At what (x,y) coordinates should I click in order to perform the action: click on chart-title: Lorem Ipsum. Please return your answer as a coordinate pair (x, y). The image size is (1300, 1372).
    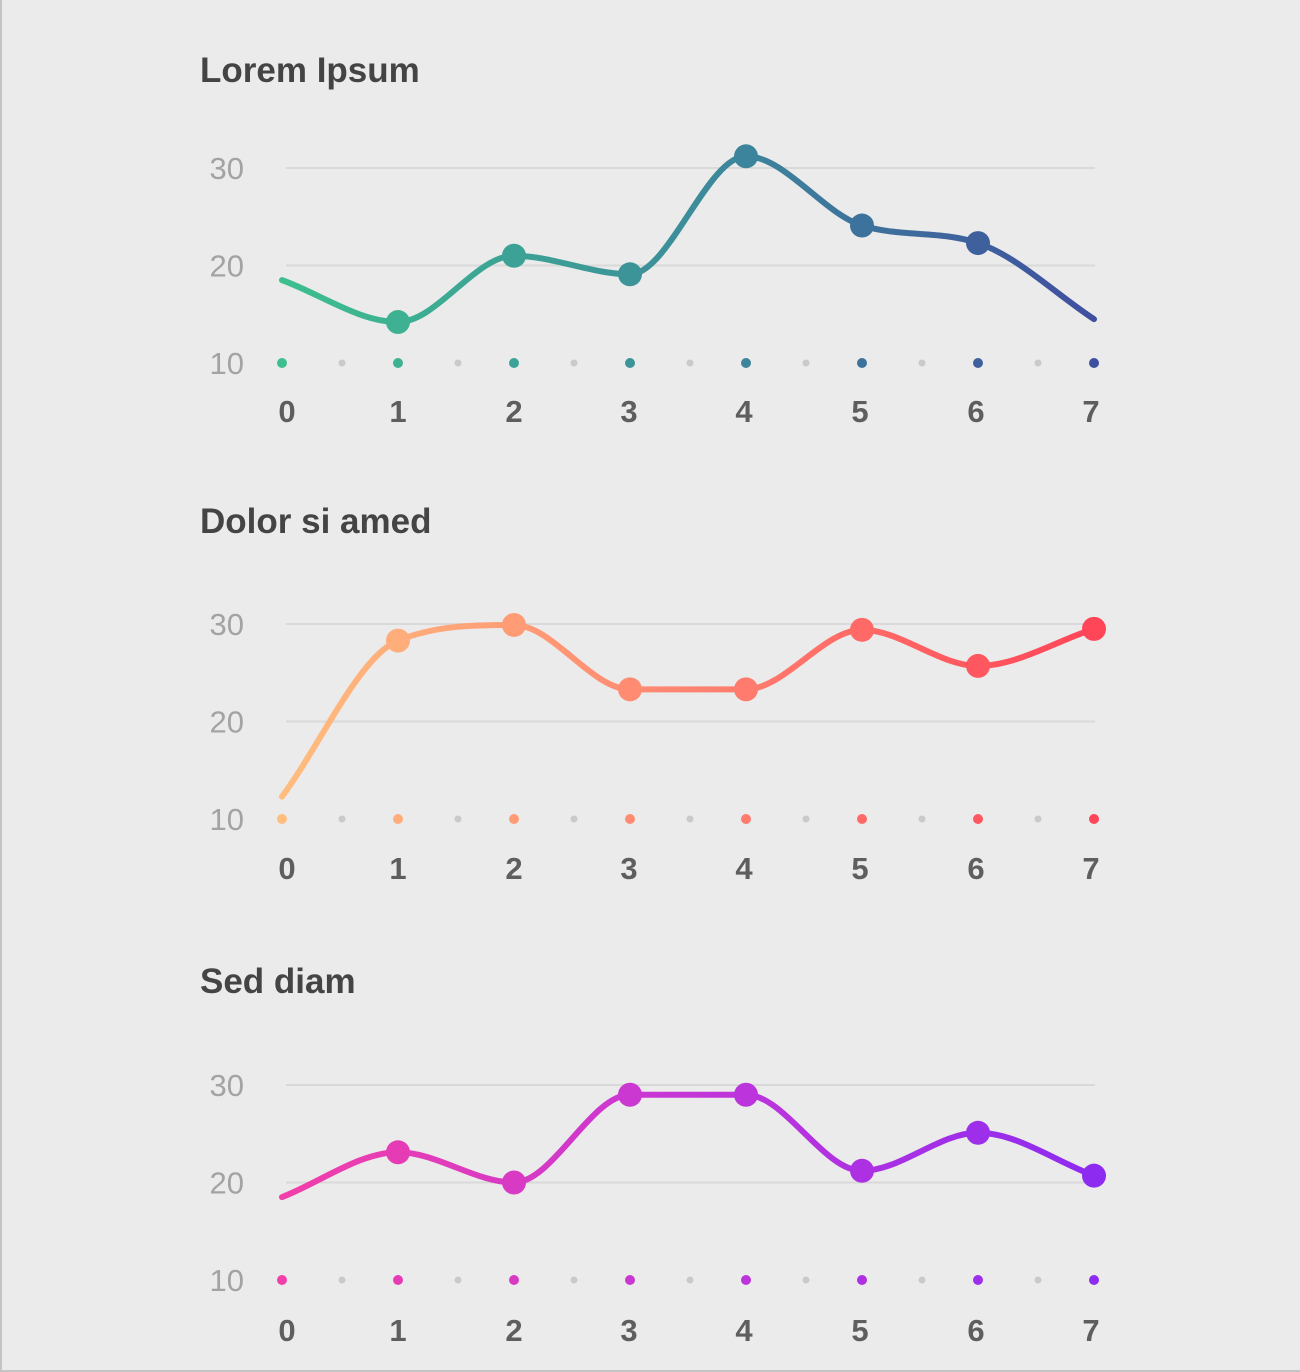
    Looking at the image, I should click on (310, 70).